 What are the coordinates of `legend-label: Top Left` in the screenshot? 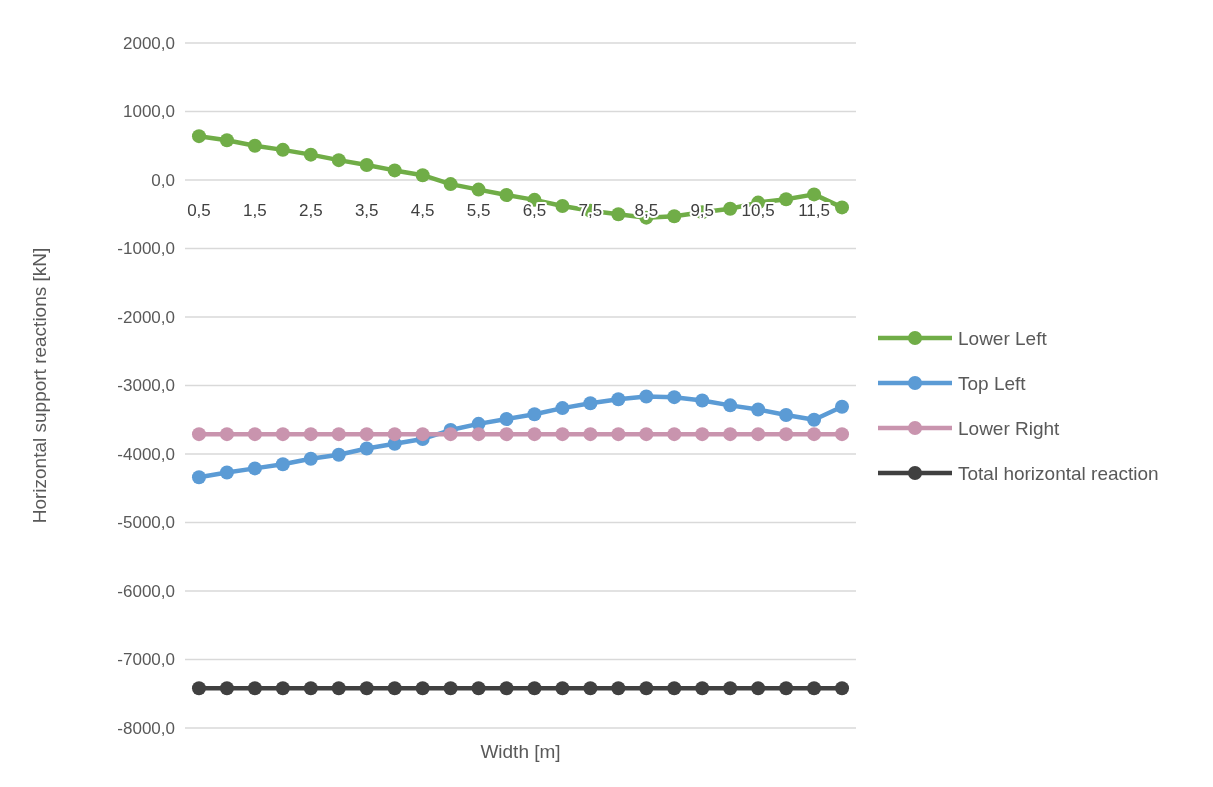 It's located at (992, 383).